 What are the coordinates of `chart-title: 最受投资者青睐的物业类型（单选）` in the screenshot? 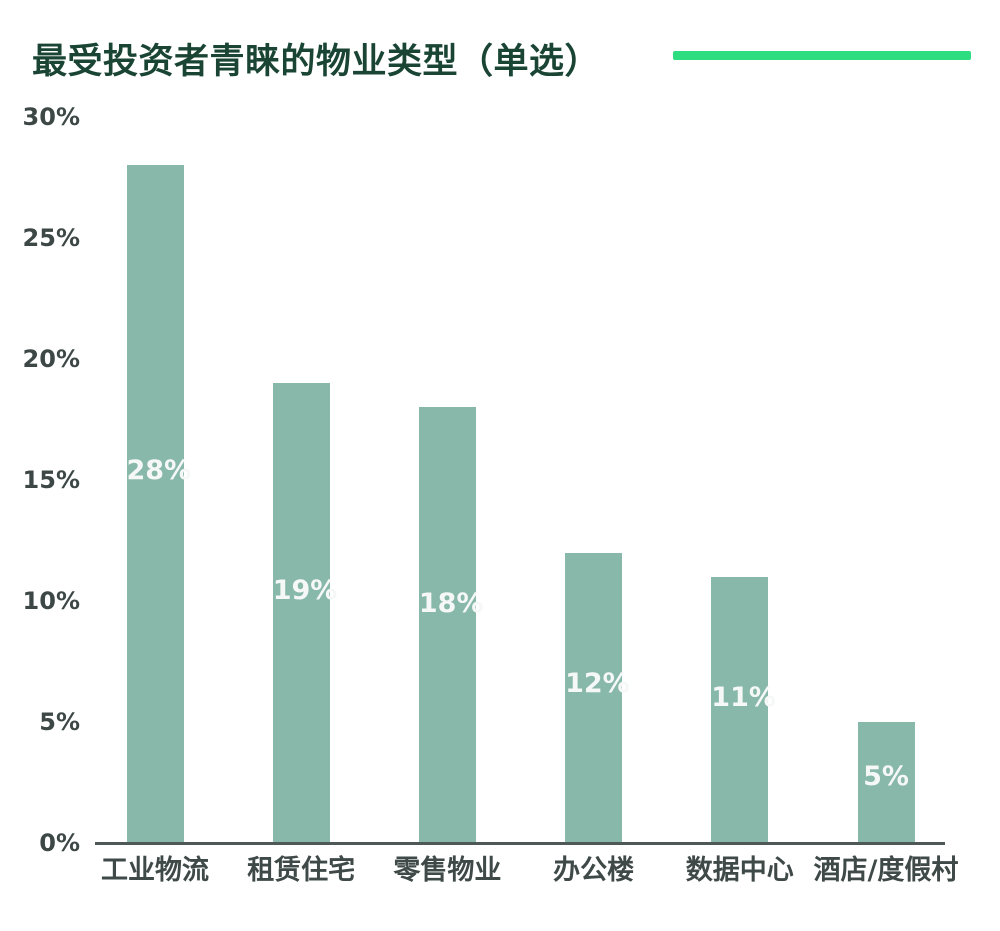 It's located at (316, 62).